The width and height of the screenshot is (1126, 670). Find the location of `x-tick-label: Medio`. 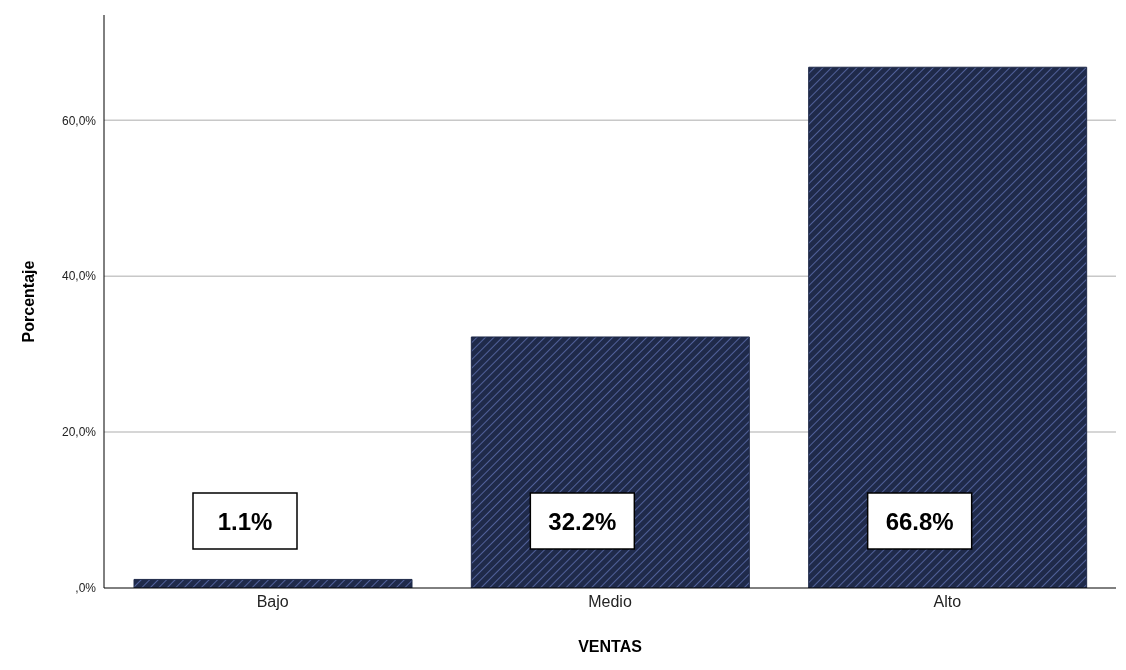

x-tick-label: Medio is located at coordinates (610, 602).